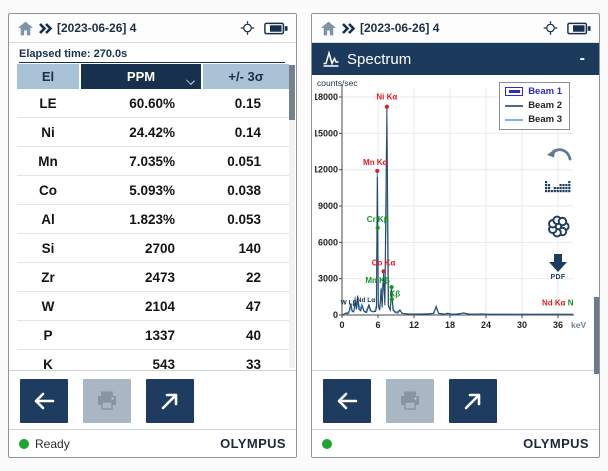  I want to click on title-bar: [2023-06-26] 4, so click(455, 28).